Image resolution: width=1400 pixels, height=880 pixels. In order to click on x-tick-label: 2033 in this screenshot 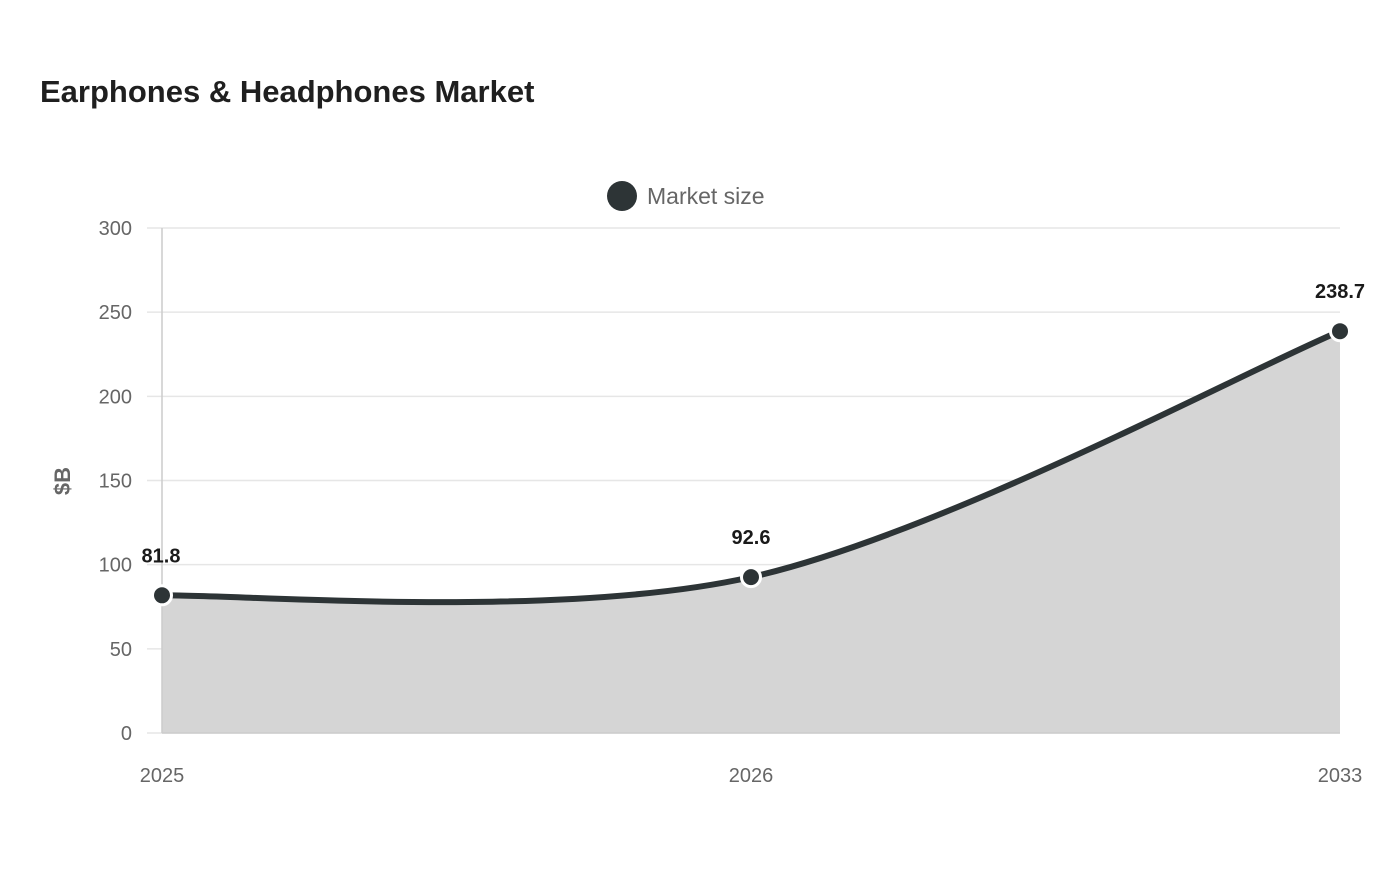, I will do `click(1340, 776)`.